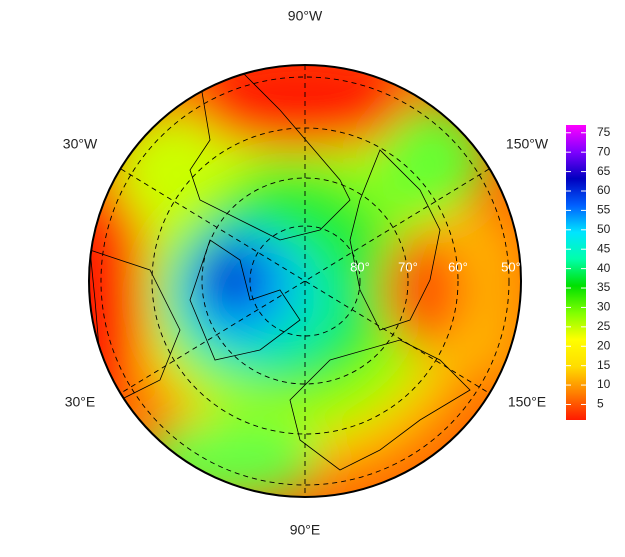 The width and height of the screenshot is (625, 557). What do you see at coordinates (576, 272) in the screenshot?
I see `colorbar` at bounding box center [576, 272].